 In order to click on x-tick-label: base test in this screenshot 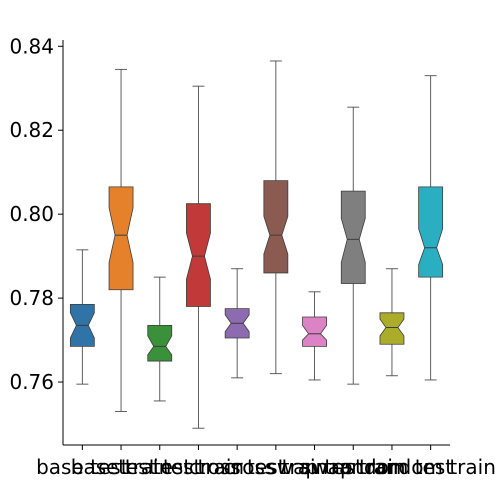, I will do `click(82, 467)`.